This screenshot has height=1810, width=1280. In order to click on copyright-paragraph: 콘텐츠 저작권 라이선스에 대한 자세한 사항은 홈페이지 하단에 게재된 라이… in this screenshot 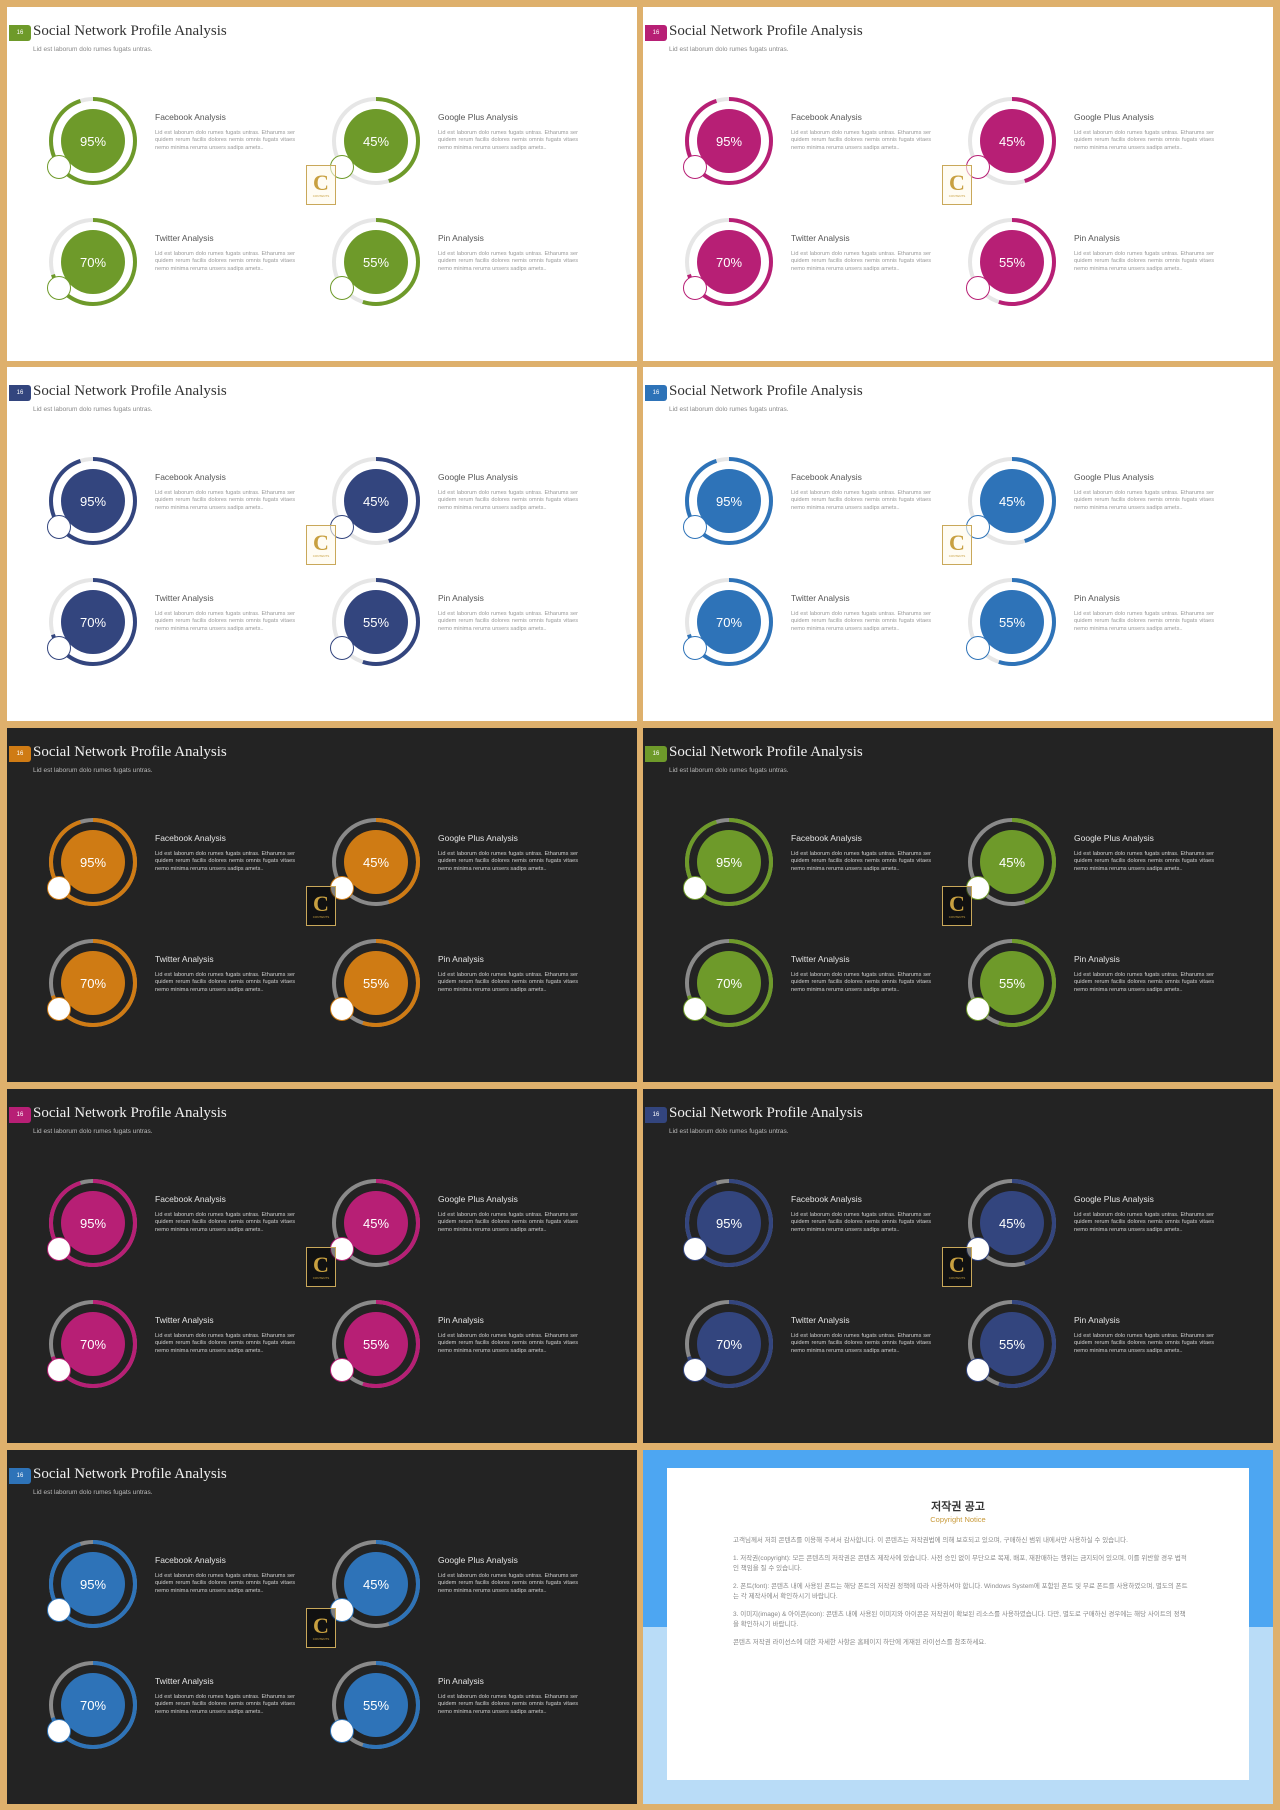, I will do `click(860, 1642)`.